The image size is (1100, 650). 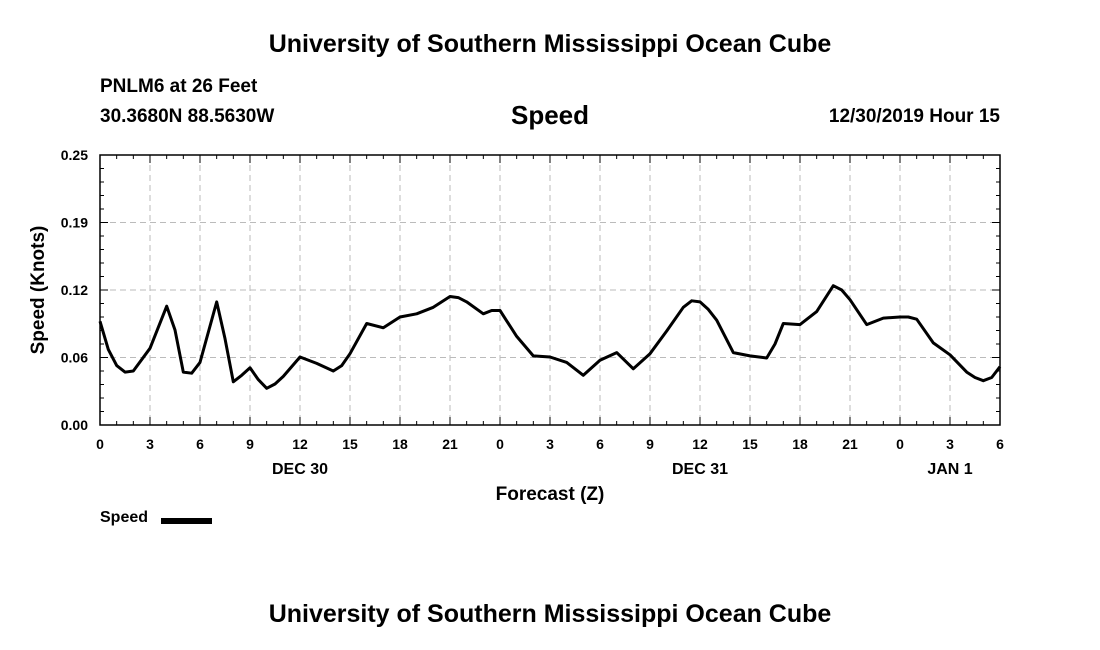 What do you see at coordinates (74, 223) in the screenshot?
I see `y-tick-label: 0.19` at bounding box center [74, 223].